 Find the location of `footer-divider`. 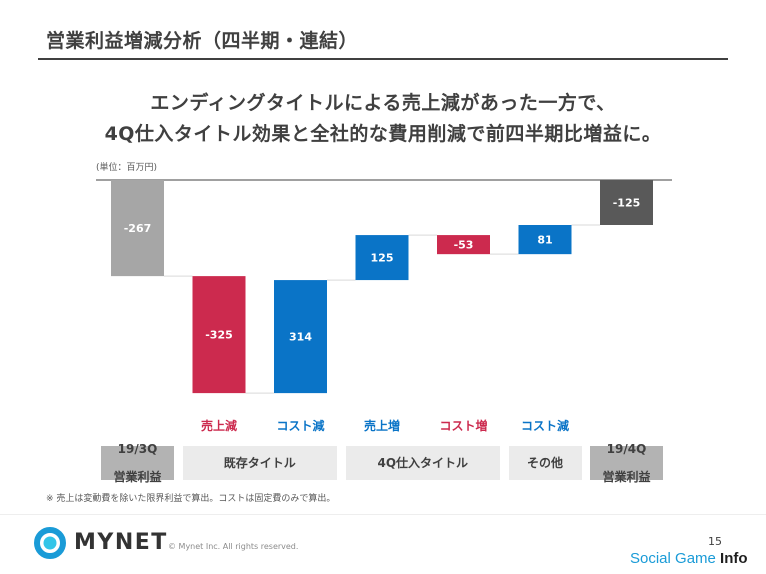

footer-divider is located at coordinates (383, 514).